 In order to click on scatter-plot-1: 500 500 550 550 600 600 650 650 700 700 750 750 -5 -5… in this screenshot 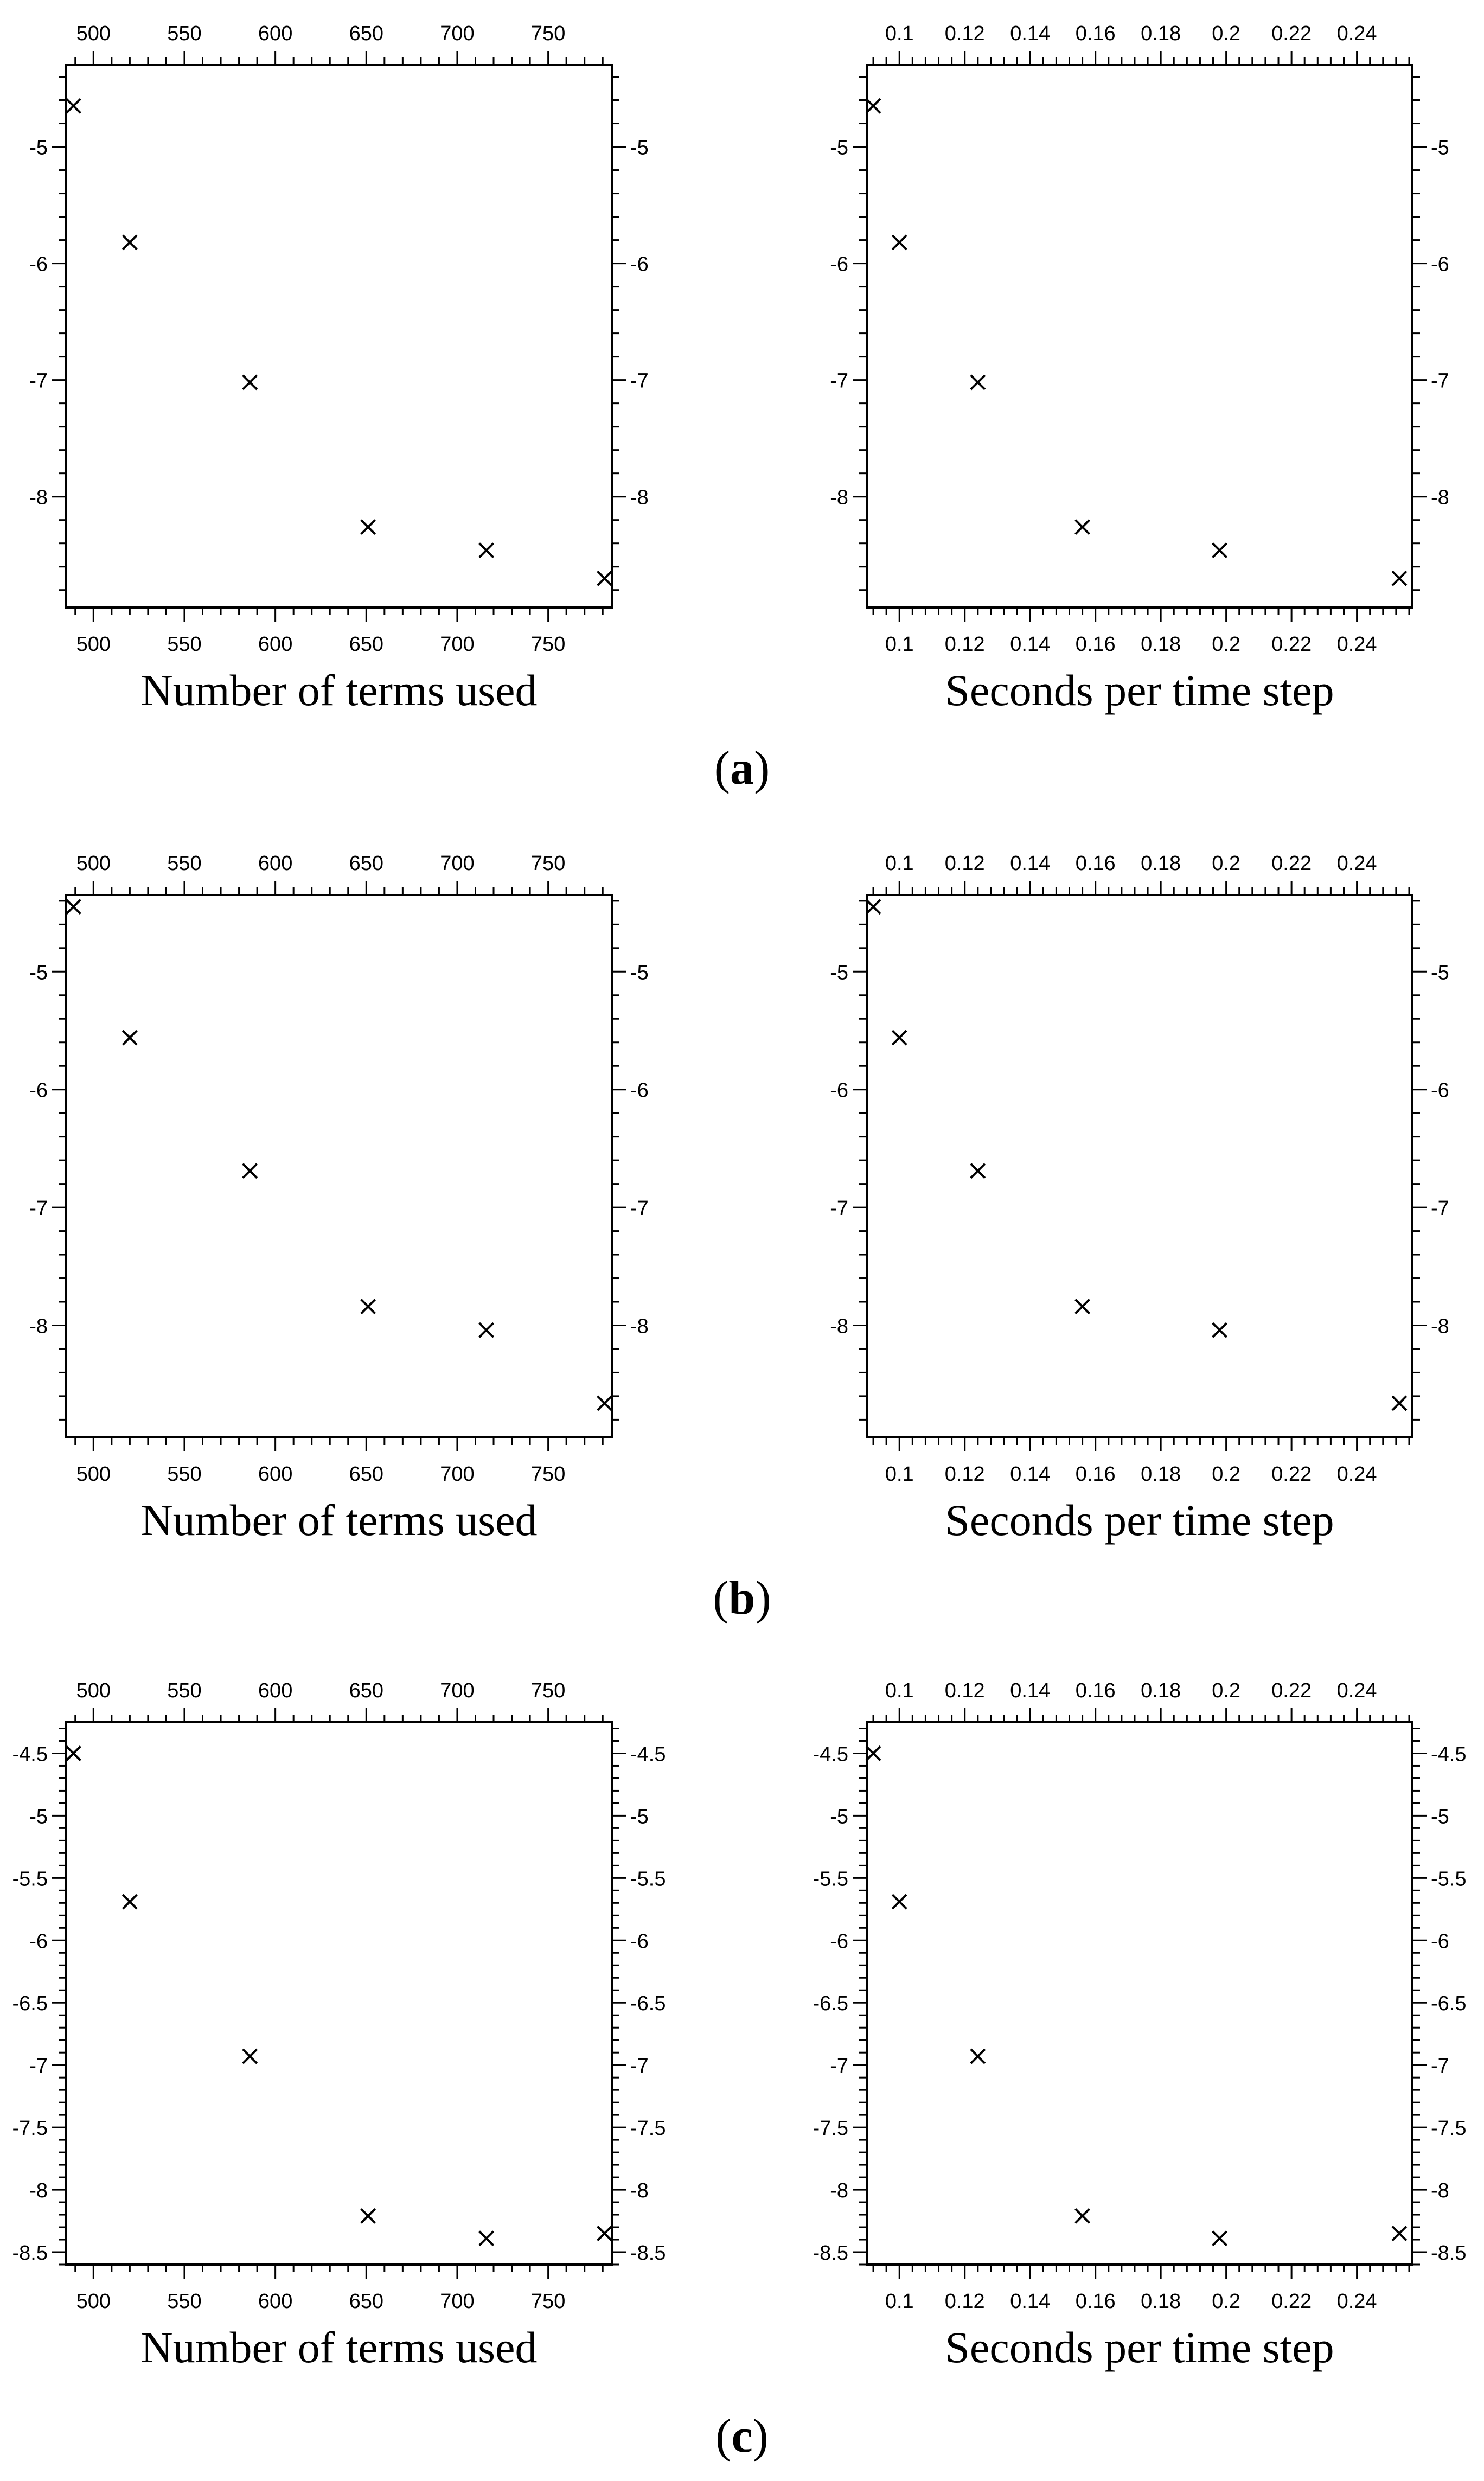, I will do `click(339, 368)`.